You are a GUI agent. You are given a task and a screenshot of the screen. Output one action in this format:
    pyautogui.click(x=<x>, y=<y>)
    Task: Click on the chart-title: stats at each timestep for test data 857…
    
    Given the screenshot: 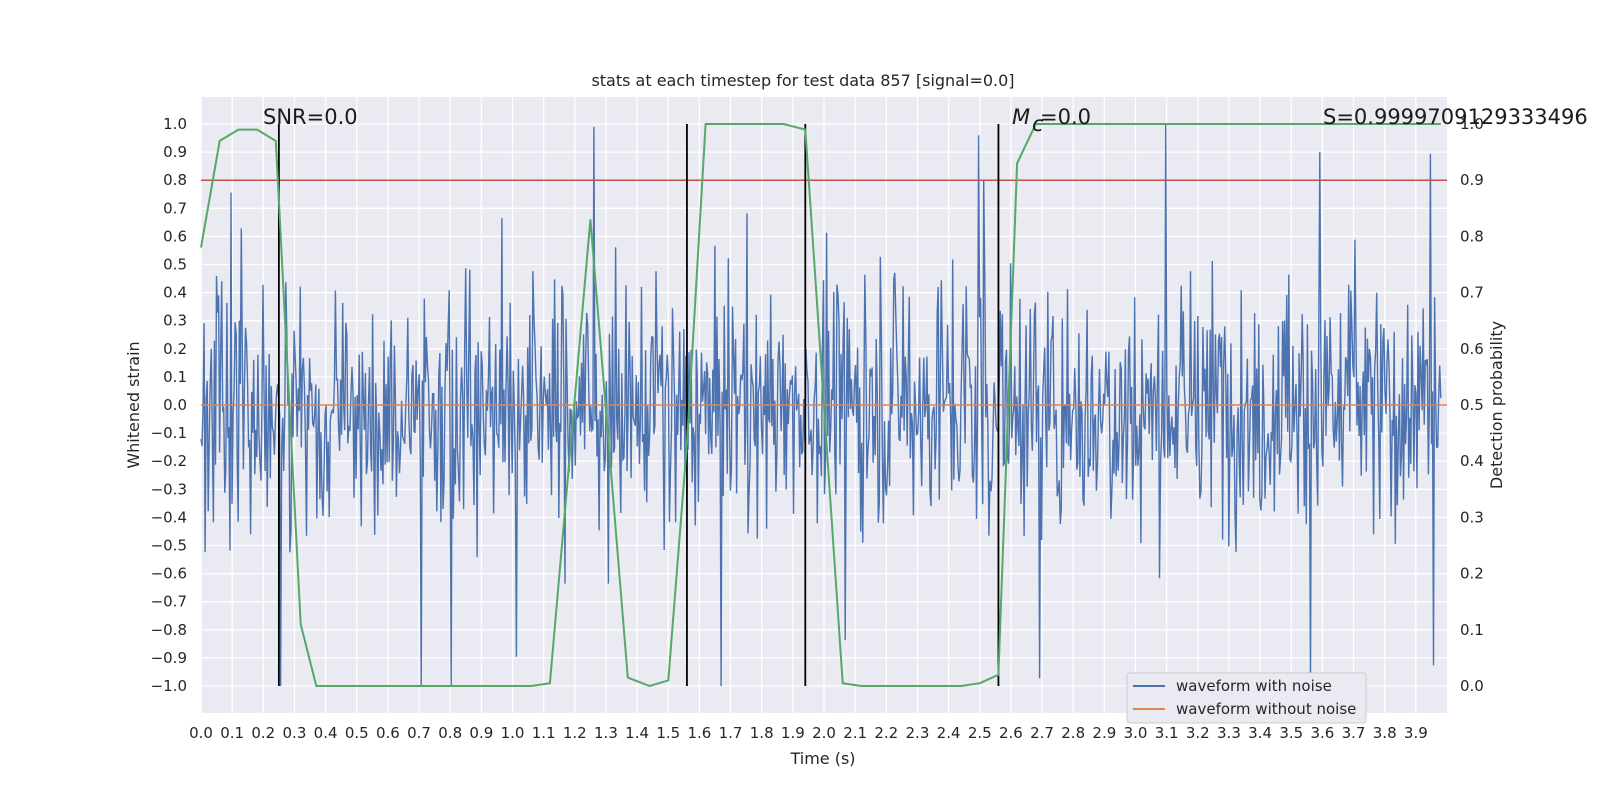 What is the action you would take?
    pyautogui.click(x=802, y=80)
    